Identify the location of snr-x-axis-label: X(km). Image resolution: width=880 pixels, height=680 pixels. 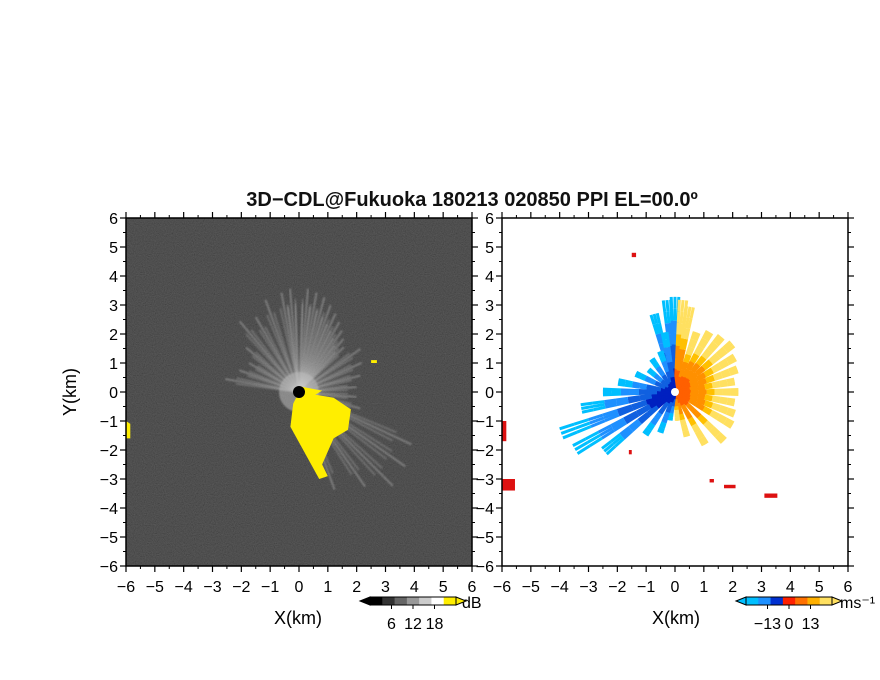
(298, 618).